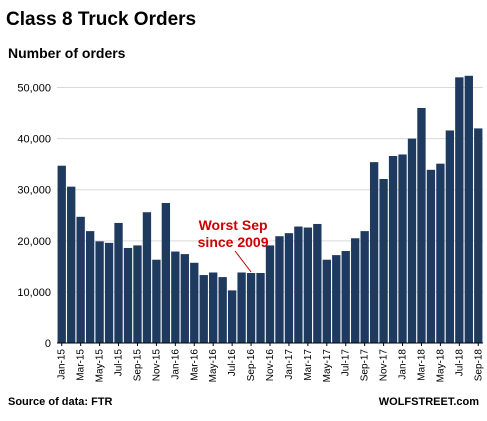 This screenshot has height=421, width=487. What do you see at coordinates (478, 365) in the screenshot?
I see `x-tick-label: Sep-18` at bounding box center [478, 365].